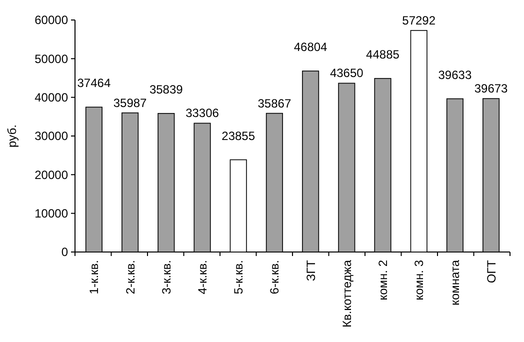 The height and width of the screenshot is (342, 524). I want to click on x-tick-label: ОГТ, so click(491, 271).